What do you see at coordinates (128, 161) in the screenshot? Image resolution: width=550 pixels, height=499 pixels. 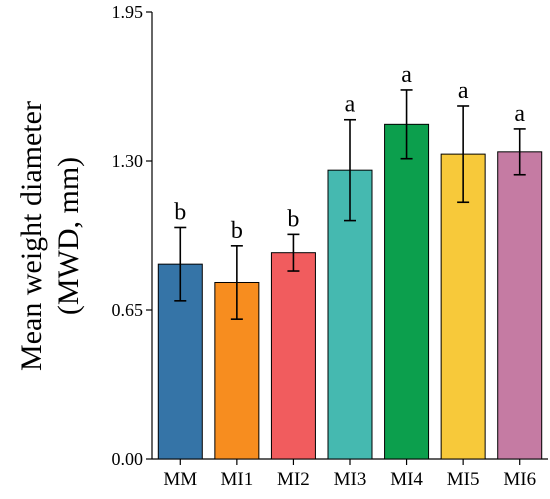 I see `y-tick-label: 1.30` at bounding box center [128, 161].